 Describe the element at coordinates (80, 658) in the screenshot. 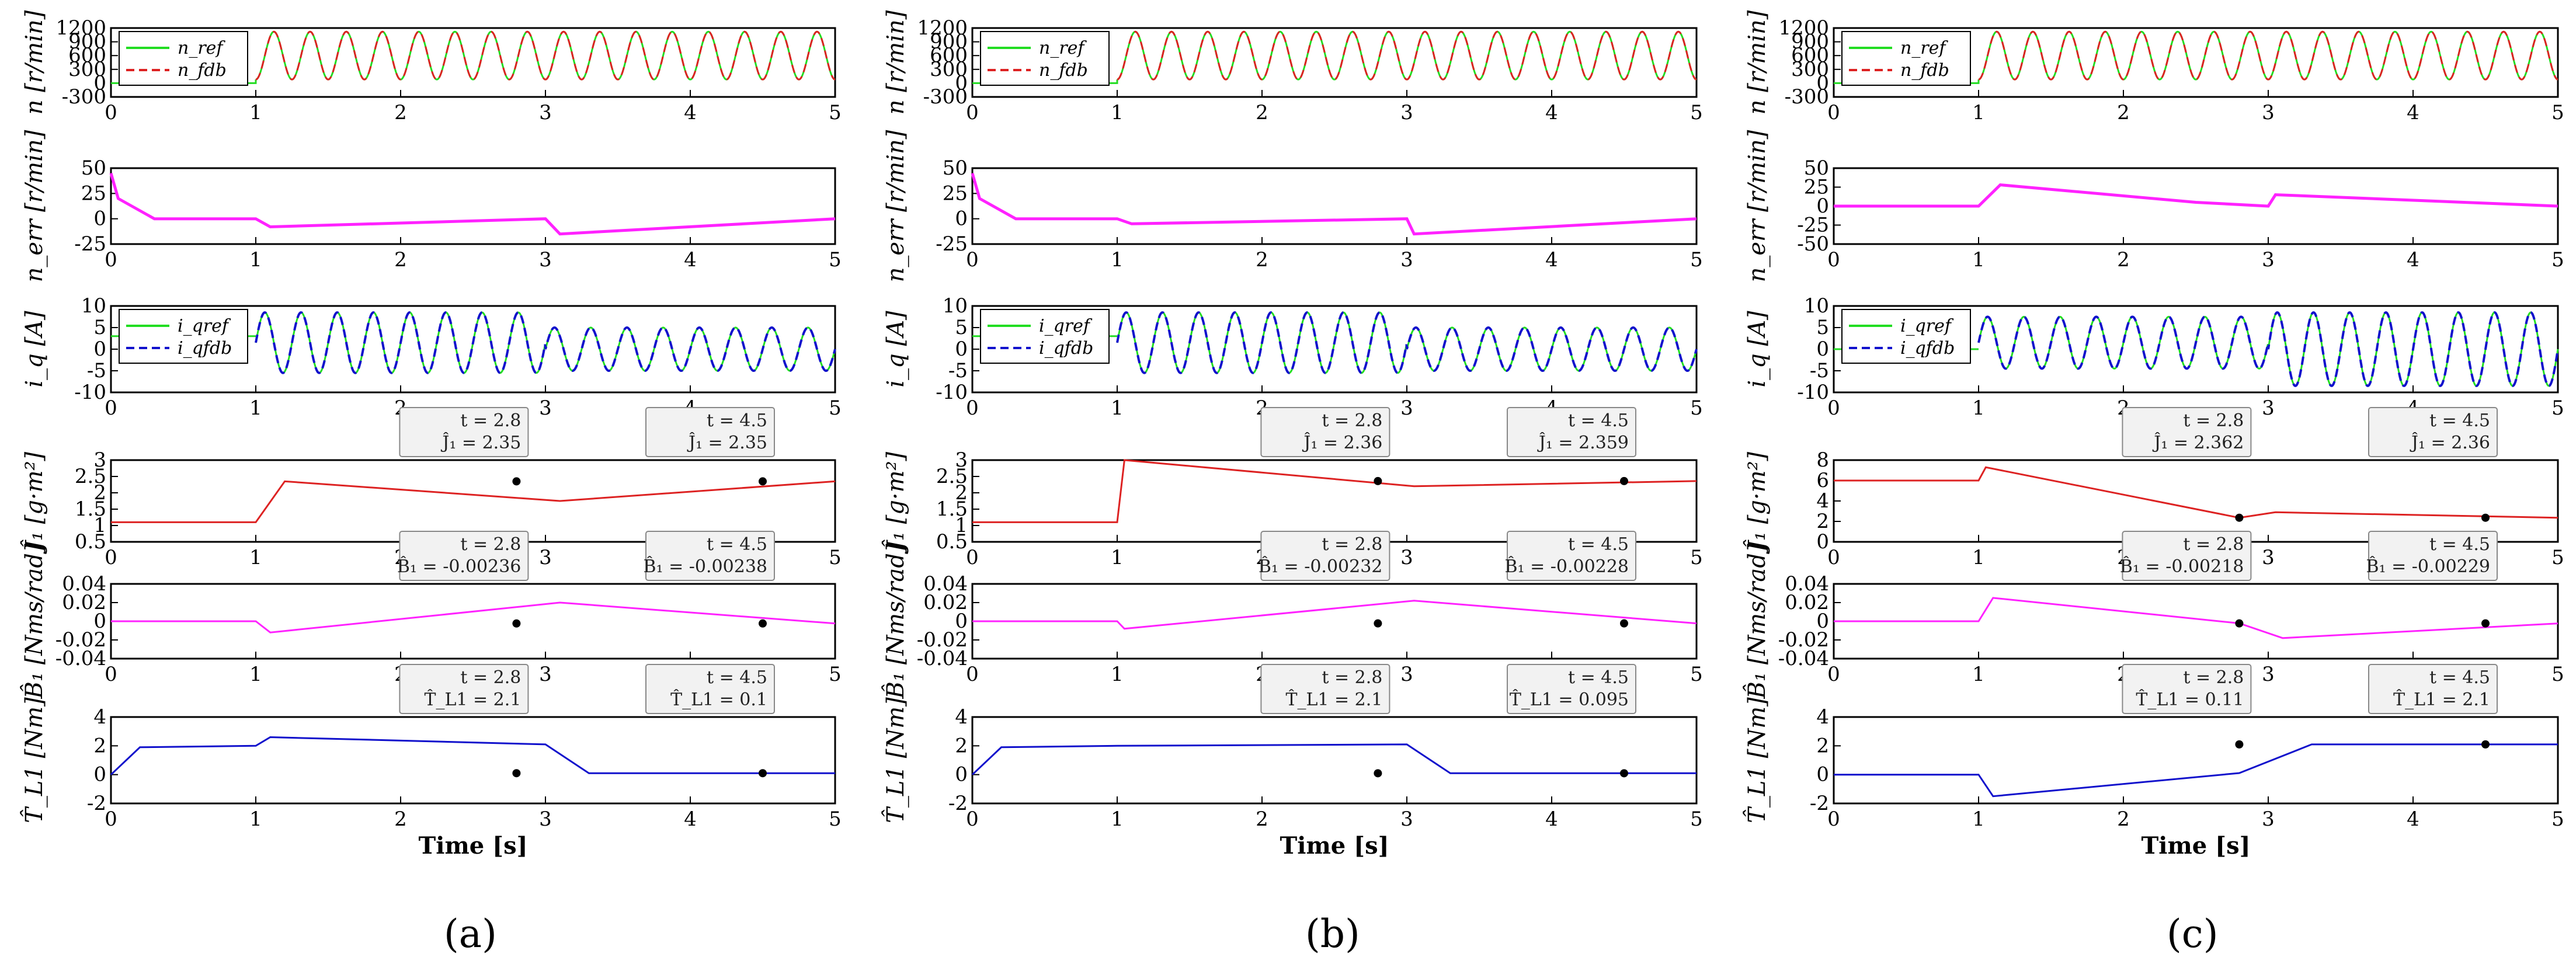

I see `y-tick-label: -0.04` at that location.